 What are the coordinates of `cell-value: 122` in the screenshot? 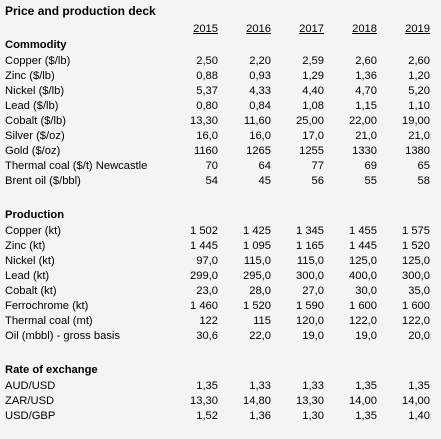 It's located at (208, 321).